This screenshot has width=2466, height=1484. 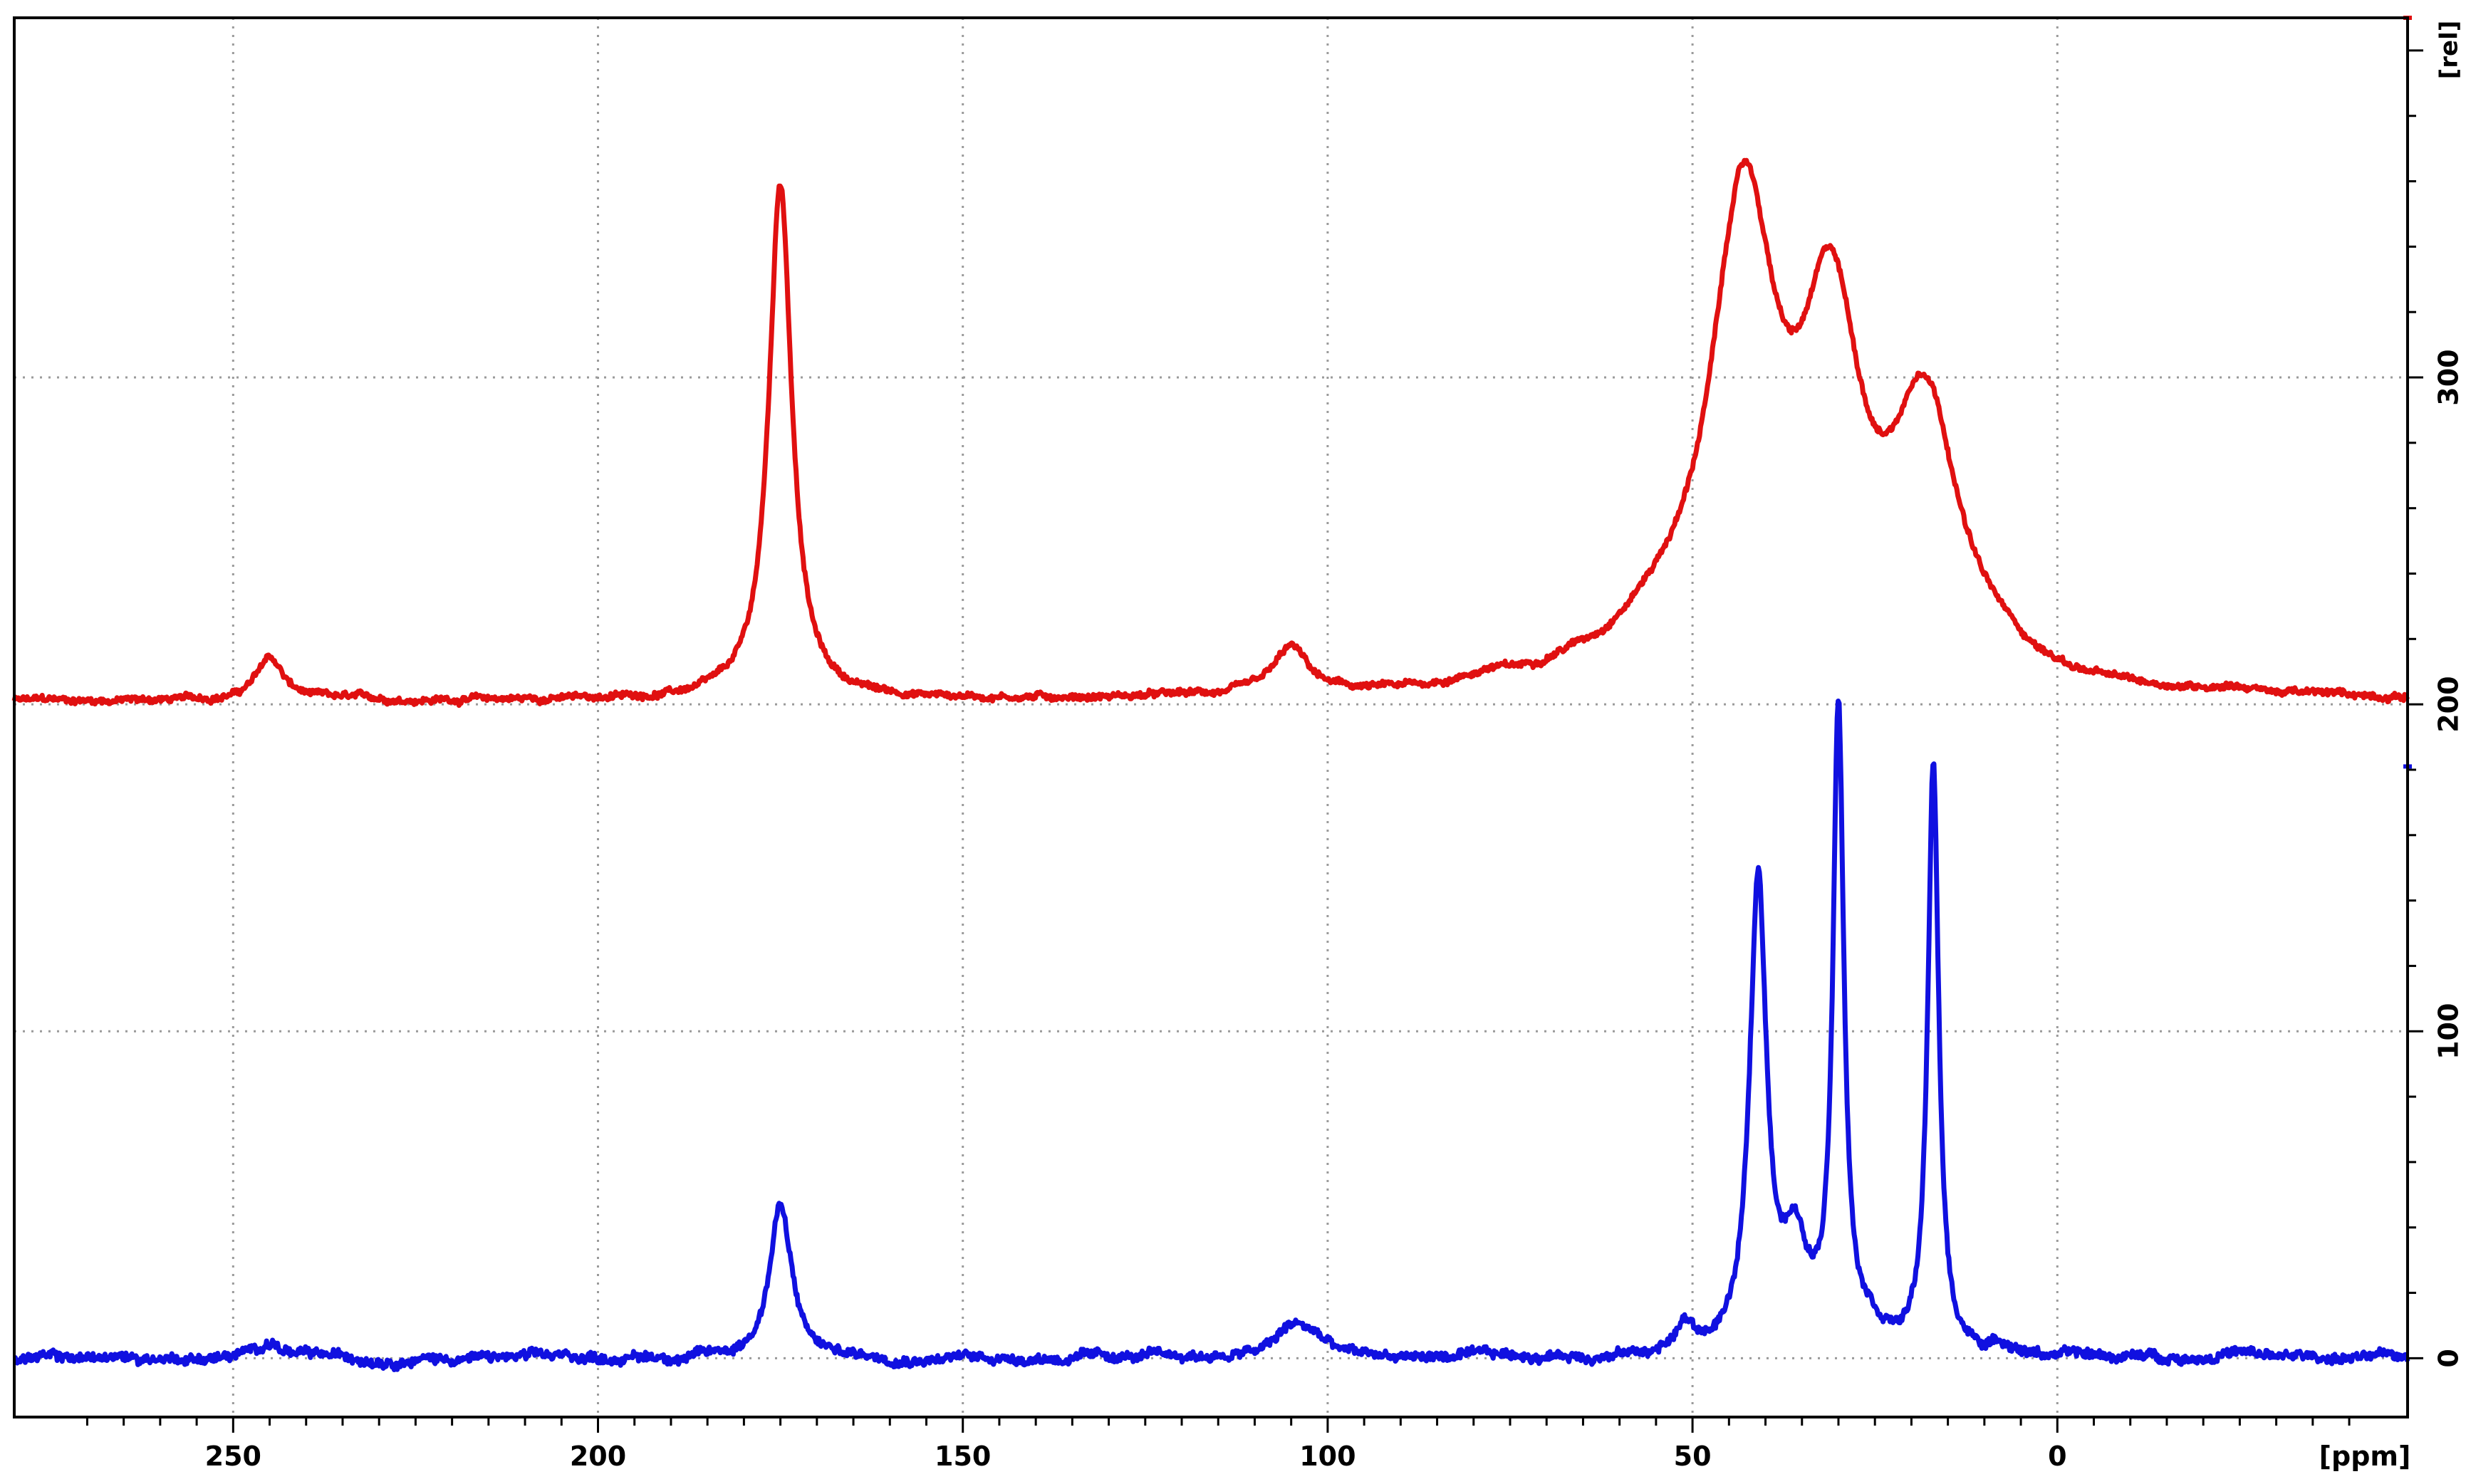 What do you see at coordinates (1218, 1444) in the screenshot?
I see `x-axis-ticks: 250 200 150 100 50 0` at bounding box center [1218, 1444].